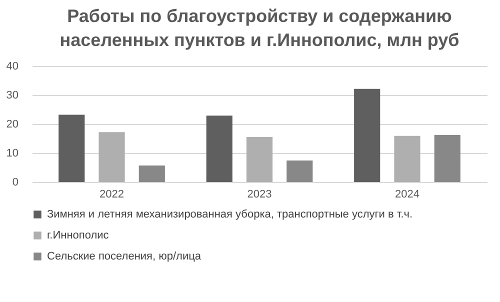 Image resolution: width=500 pixels, height=302 pixels. What do you see at coordinates (15, 182) in the screenshot?
I see `y-tick-label: 0` at bounding box center [15, 182].